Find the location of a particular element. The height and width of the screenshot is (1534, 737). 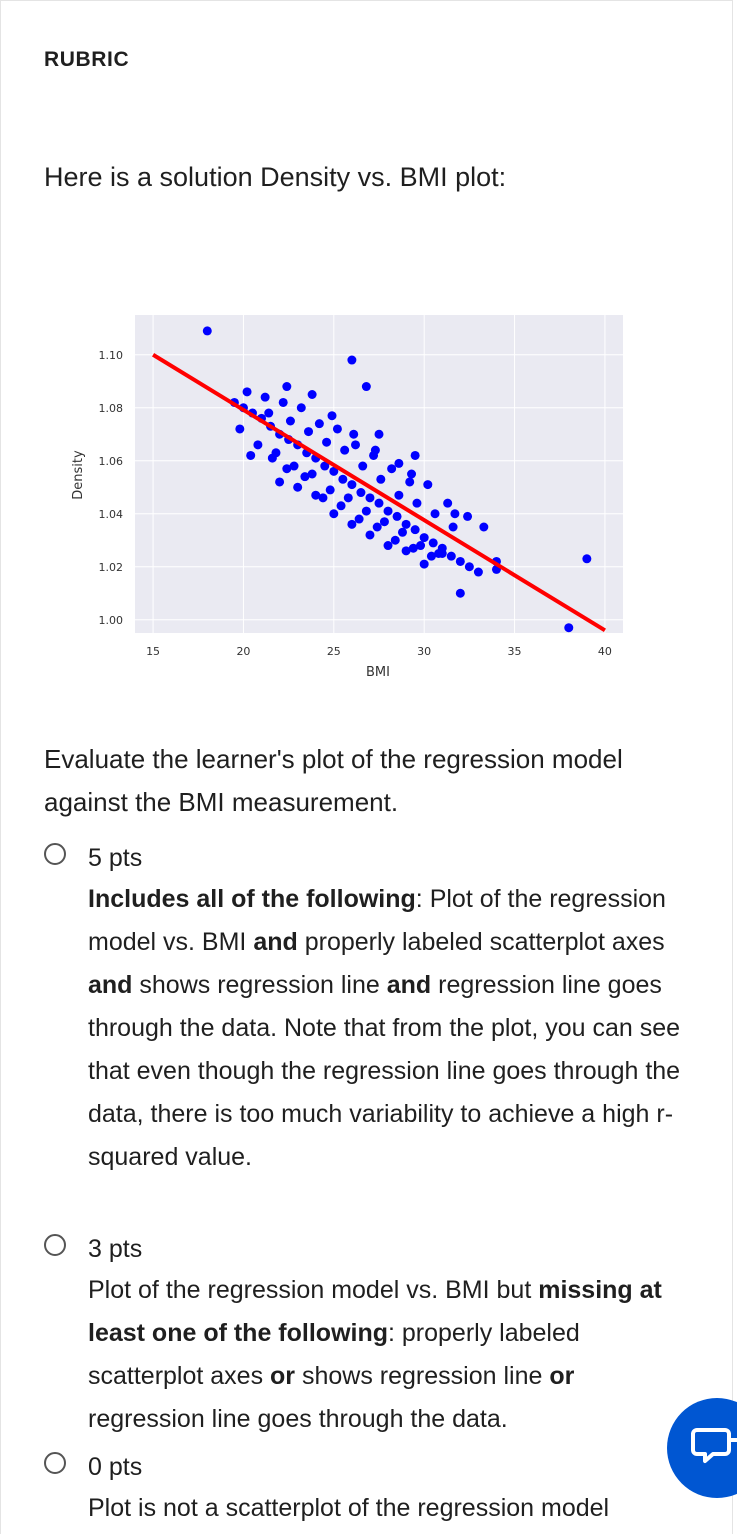

rating-points: 3 pts is located at coordinates (115, 1249).